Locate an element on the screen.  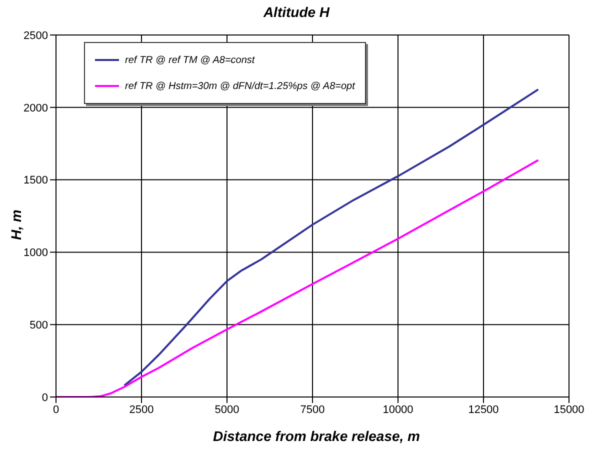
x-axis-title: Distance from brake release, m is located at coordinates (316, 436).